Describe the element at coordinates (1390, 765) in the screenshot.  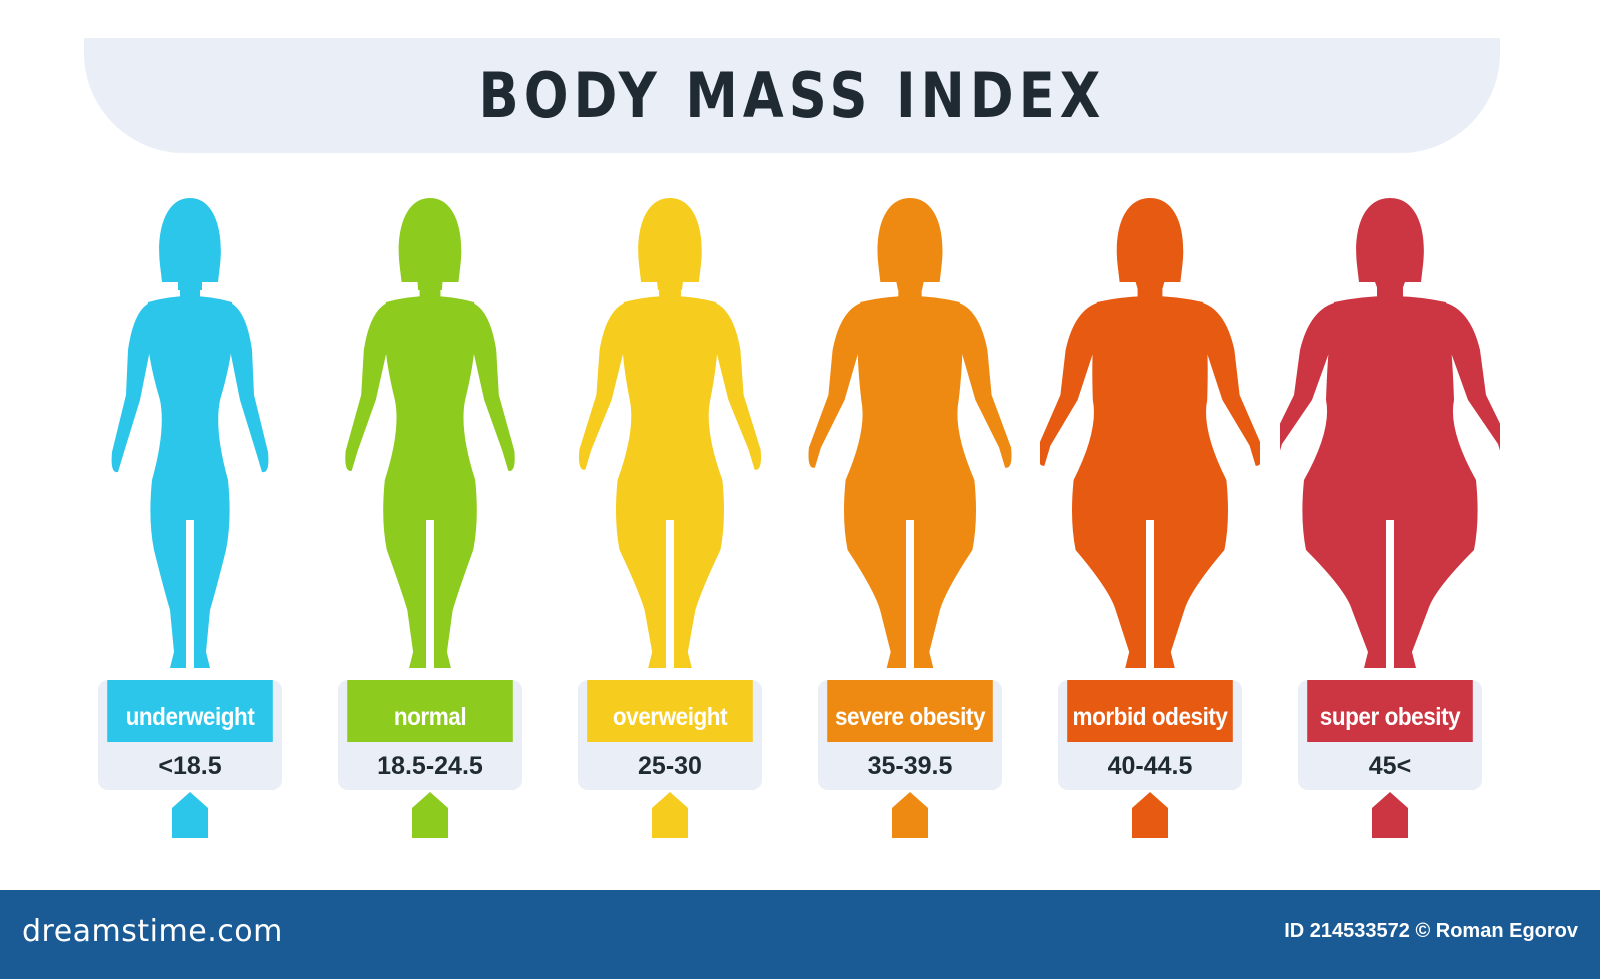
I see `bmi-range-value: 45<` at that location.